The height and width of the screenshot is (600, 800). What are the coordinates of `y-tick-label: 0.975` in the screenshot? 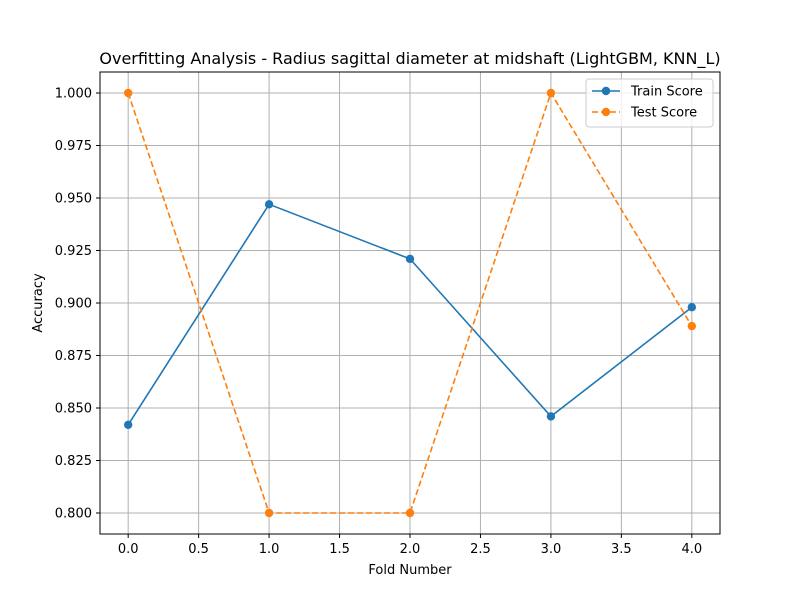 It's located at (73, 146).